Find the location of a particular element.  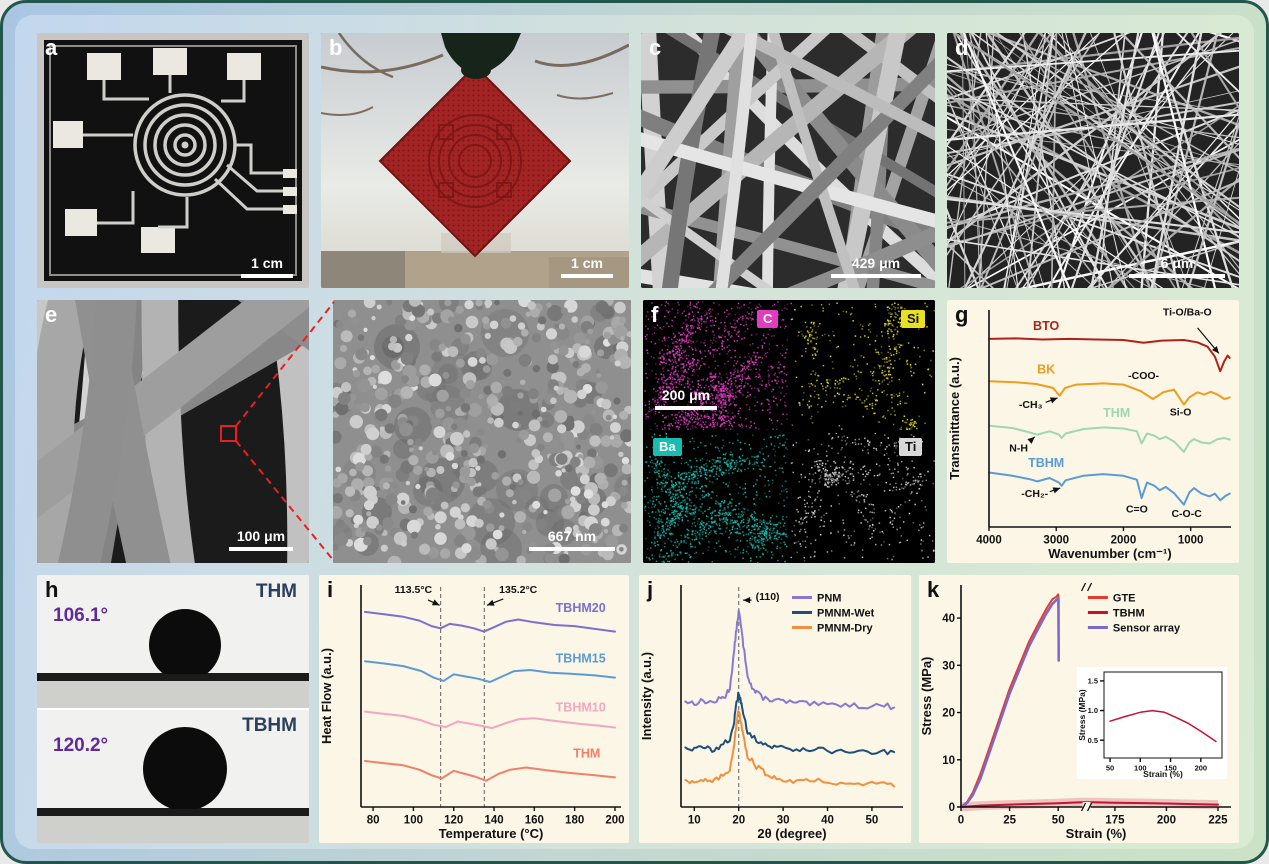

svg-text: 2000 is located at coordinates (1124, 541).